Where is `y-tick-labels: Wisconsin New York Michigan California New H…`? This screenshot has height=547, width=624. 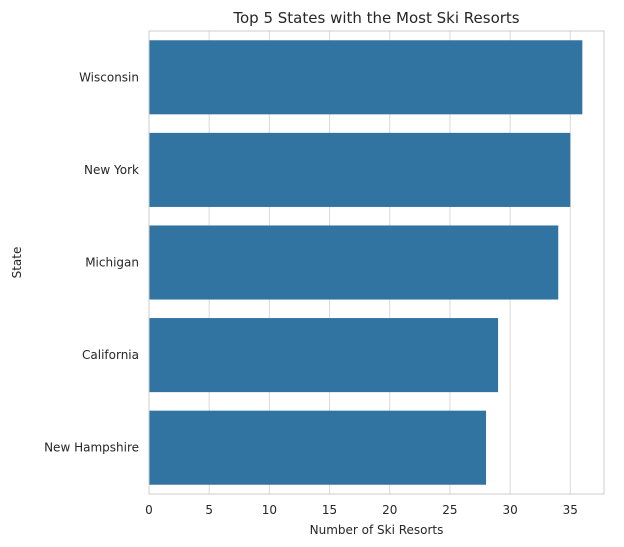 y-tick-labels: Wisconsin New York Michigan California New H… is located at coordinates (91, 262).